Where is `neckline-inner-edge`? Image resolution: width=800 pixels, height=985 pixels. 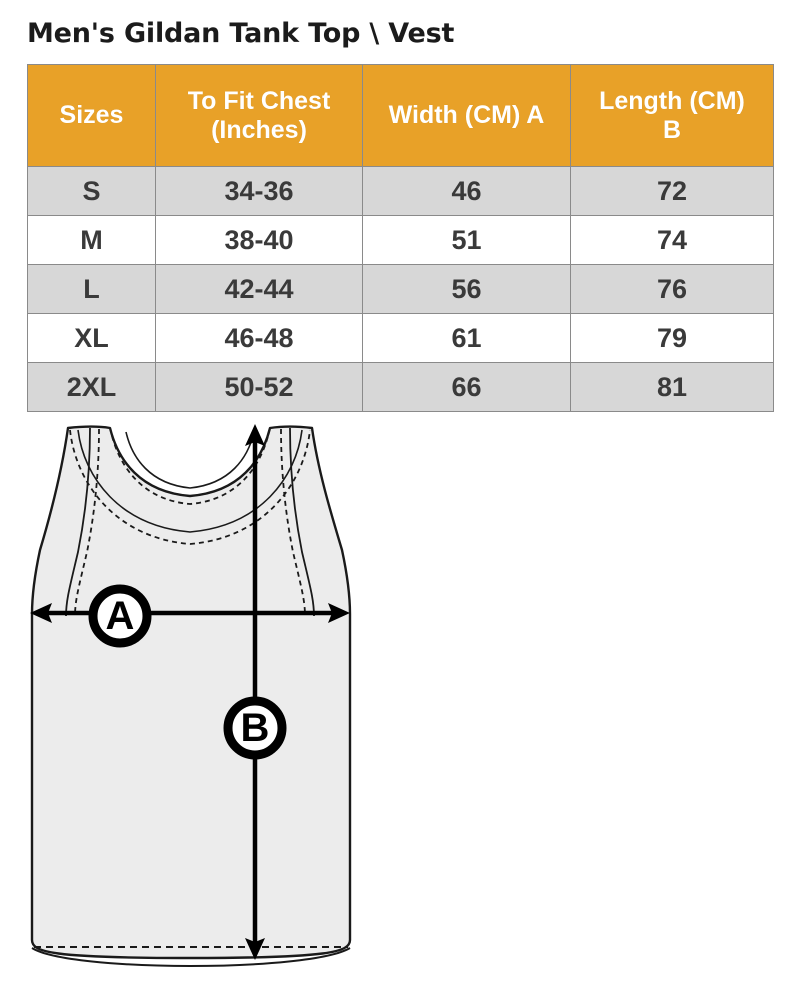
neckline-inner-edge is located at coordinates (190, 460).